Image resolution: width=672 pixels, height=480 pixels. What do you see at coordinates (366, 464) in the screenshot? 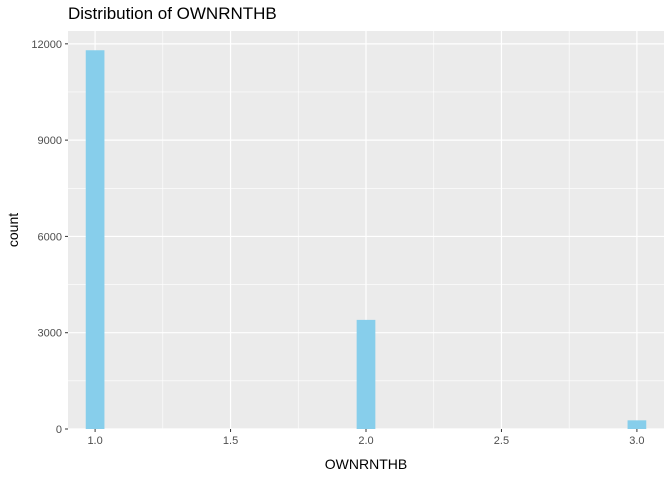
I see `x-axis-title: OWNRNTHB` at bounding box center [366, 464].